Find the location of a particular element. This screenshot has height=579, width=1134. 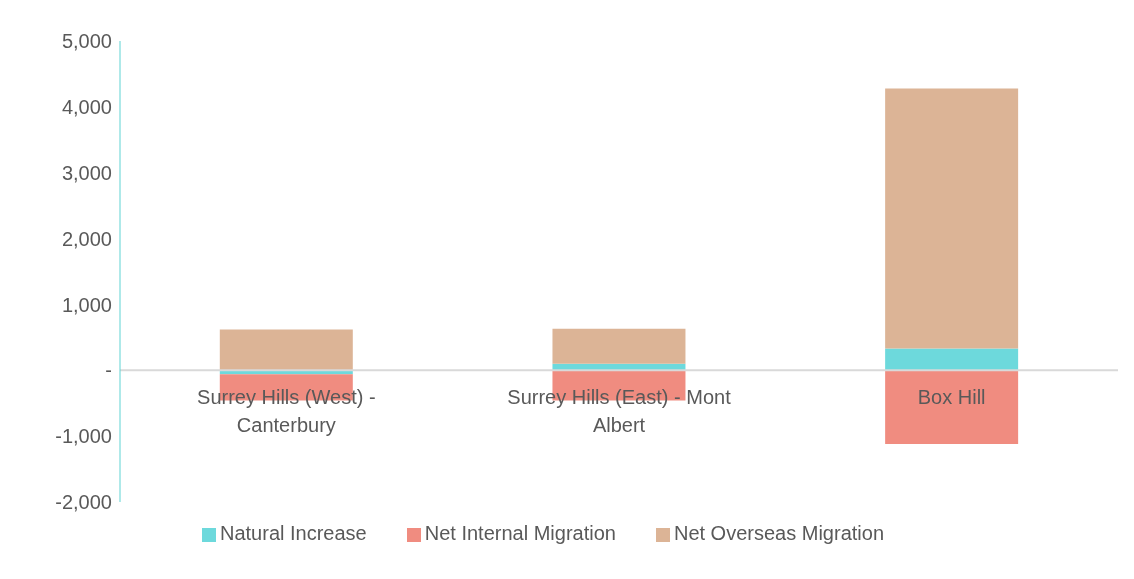

legend-label: Natural Increase is located at coordinates (293, 533).